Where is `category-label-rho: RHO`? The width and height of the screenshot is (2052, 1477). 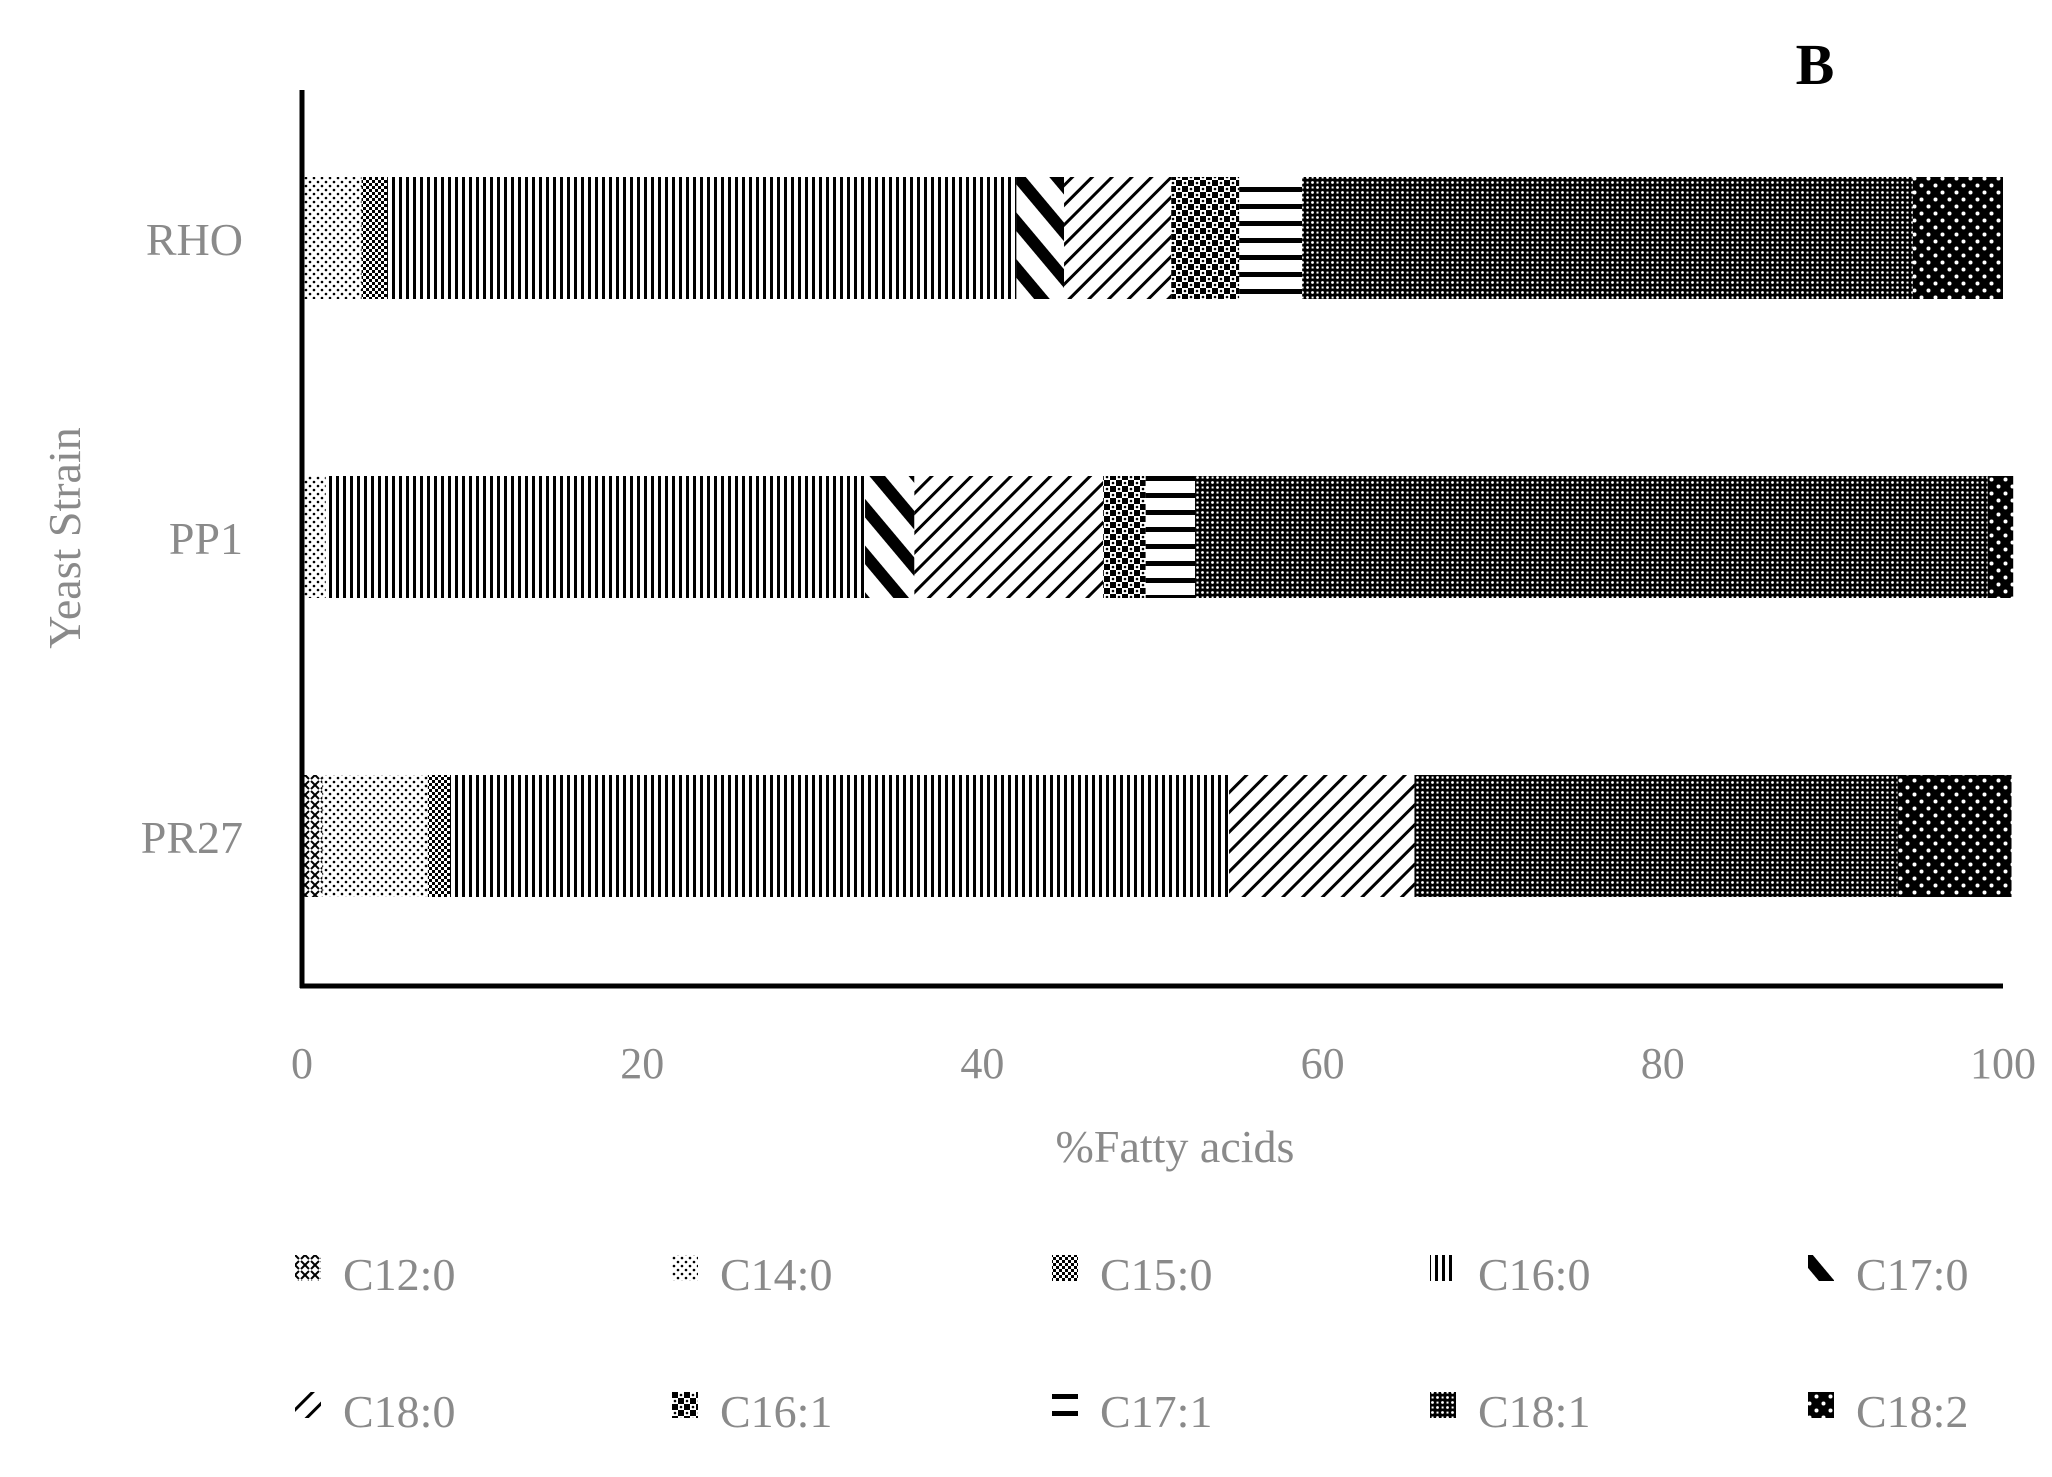 category-label-rho: RHO is located at coordinates (194, 239).